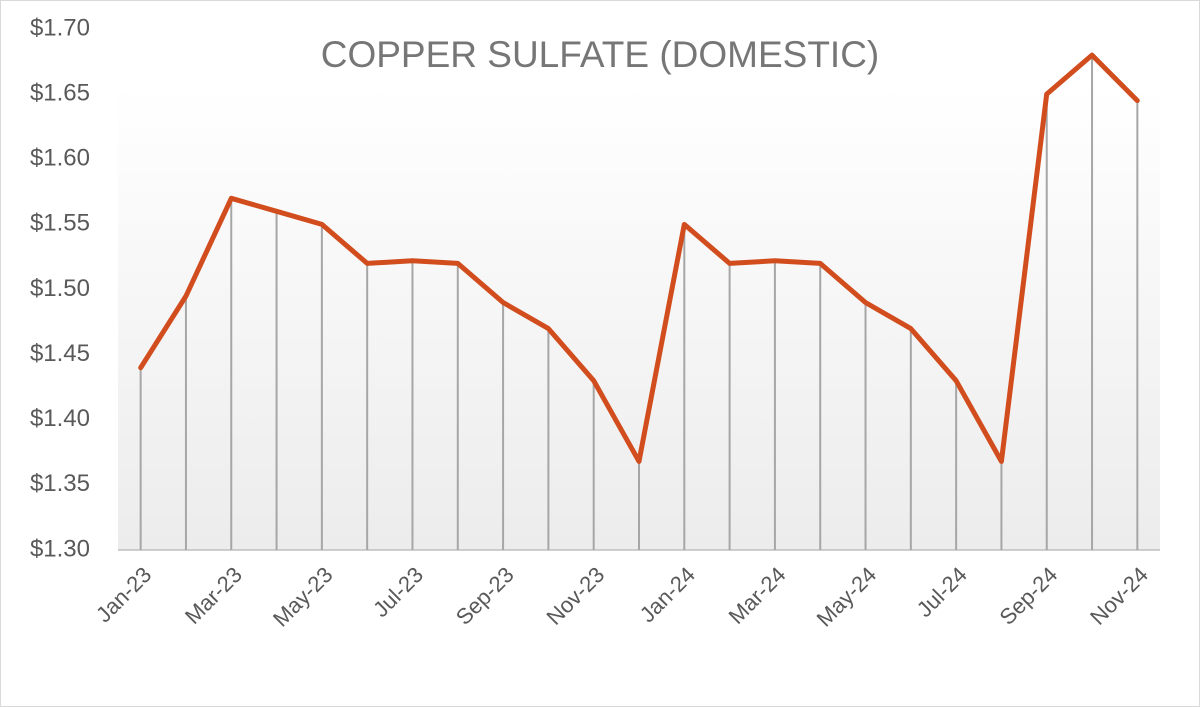 The width and height of the screenshot is (1200, 707). What do you see at coordinates (60, 288) in the screenshot?
I see `y-tick-label: $1.50` at bounding box center [60, 288].